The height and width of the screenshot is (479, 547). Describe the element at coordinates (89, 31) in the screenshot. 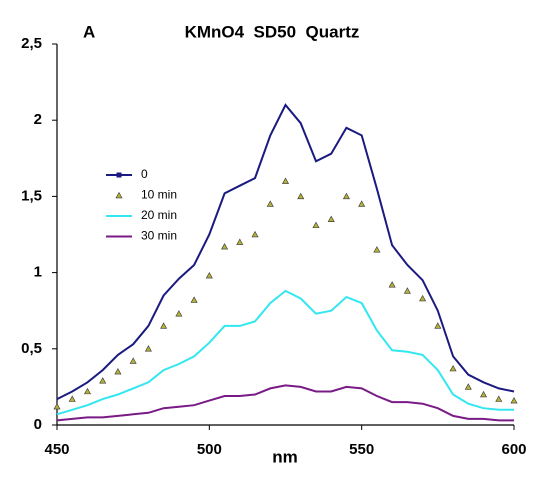

I see `panel-label: A` at that location.